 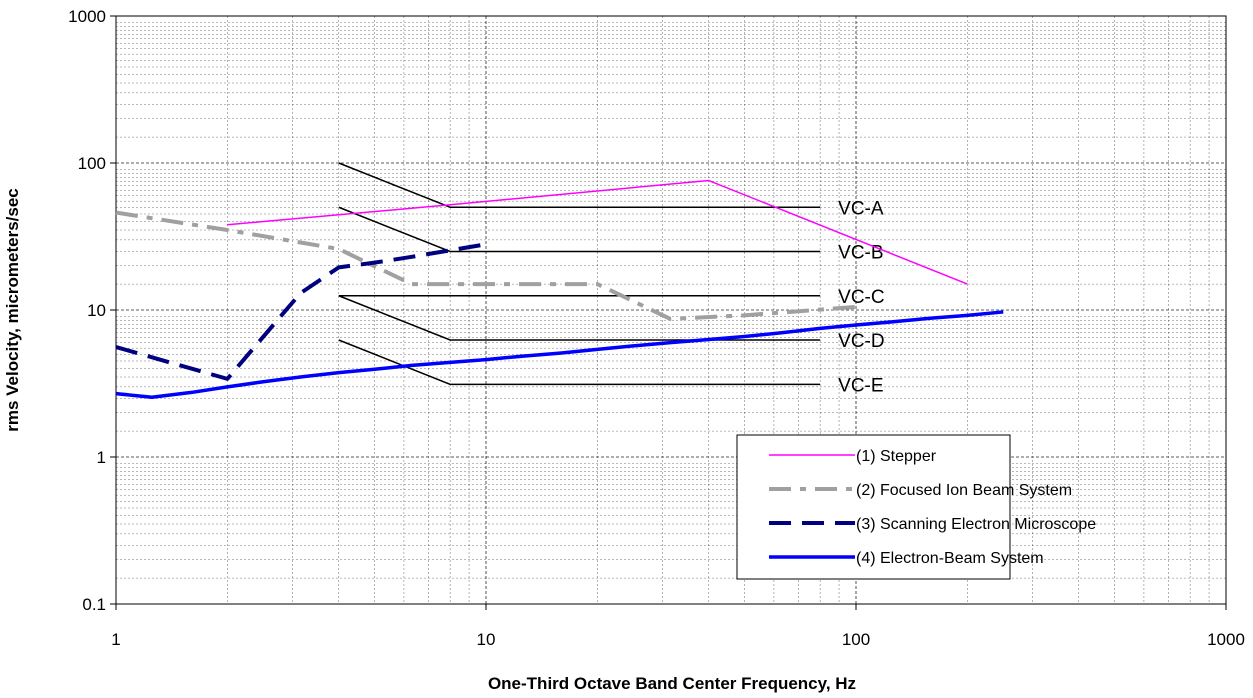 What do you see at coordinates (861, 341) in the screenshot?
I see `vc-label: VC-D` at bounding box center [861, 341].